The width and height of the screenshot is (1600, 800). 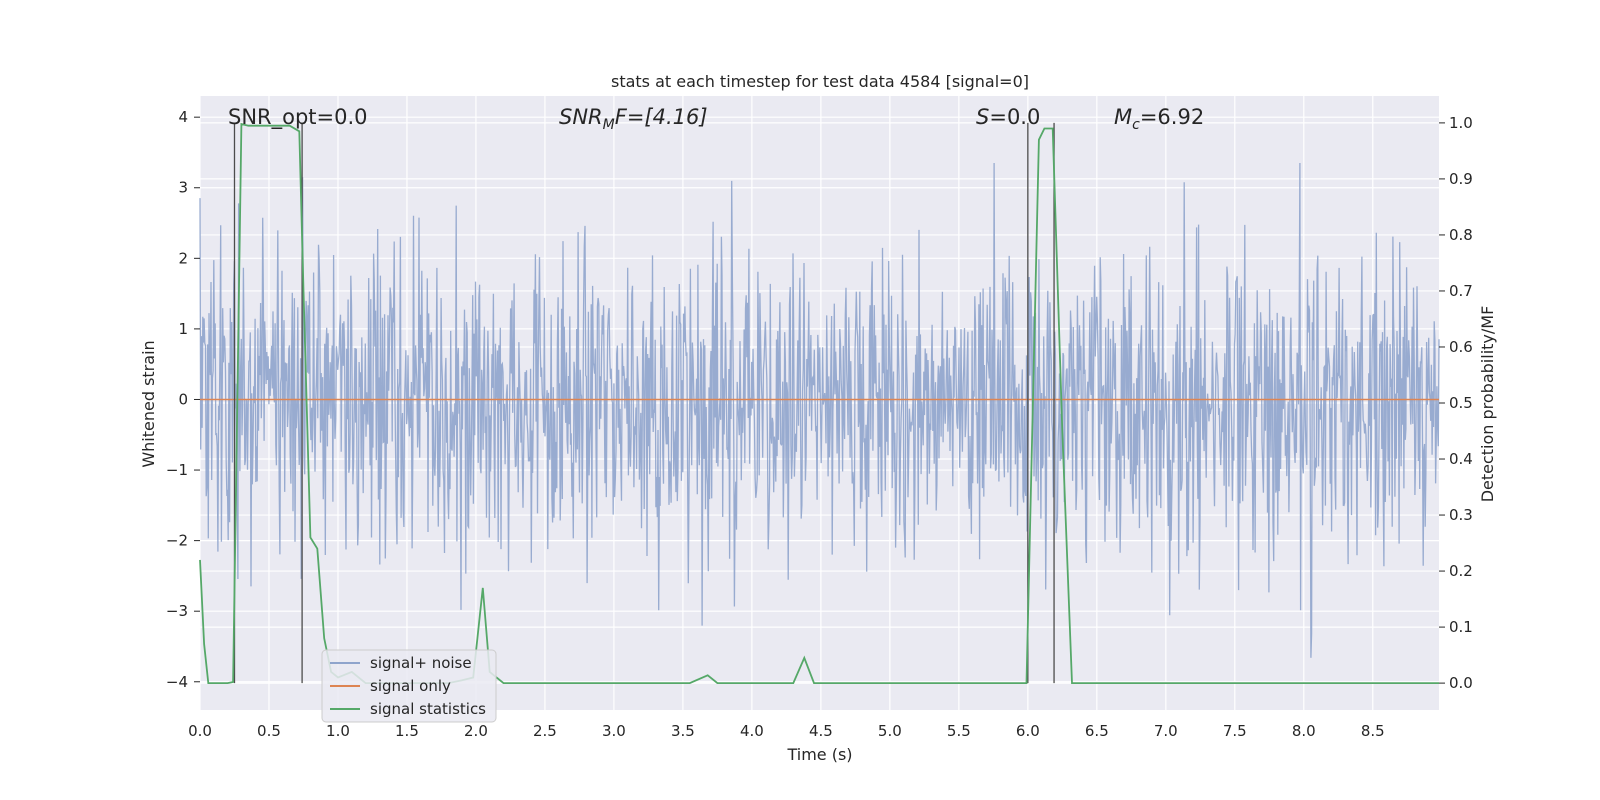 I want to click on y-right-tick-label: 0.3, so click(x=1461, y=515).